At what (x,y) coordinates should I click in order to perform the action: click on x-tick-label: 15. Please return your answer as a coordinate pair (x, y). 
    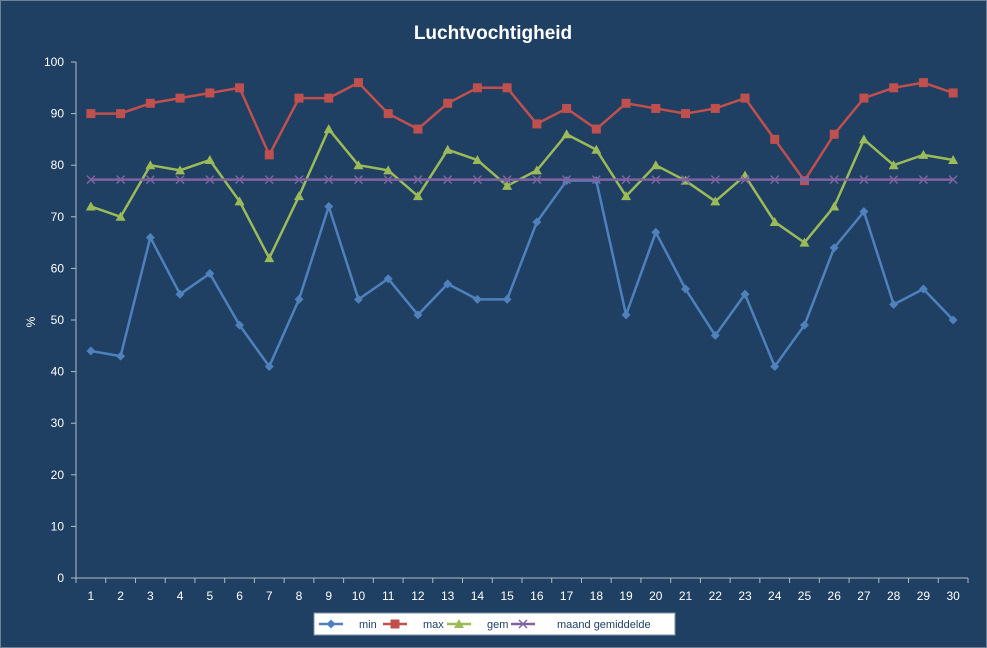
    Looking at the image, I should click on (507, 596).